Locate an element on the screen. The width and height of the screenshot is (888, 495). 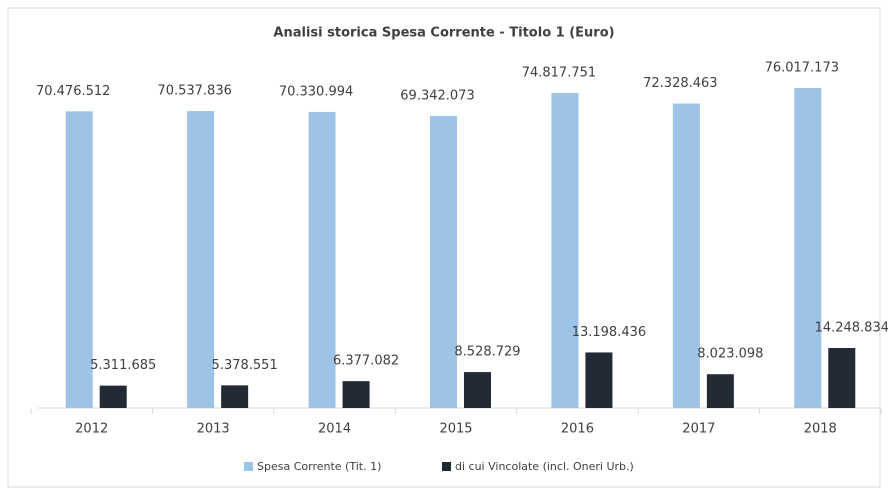
value-label: 6.377.082 is located at coordinates (366, 361).